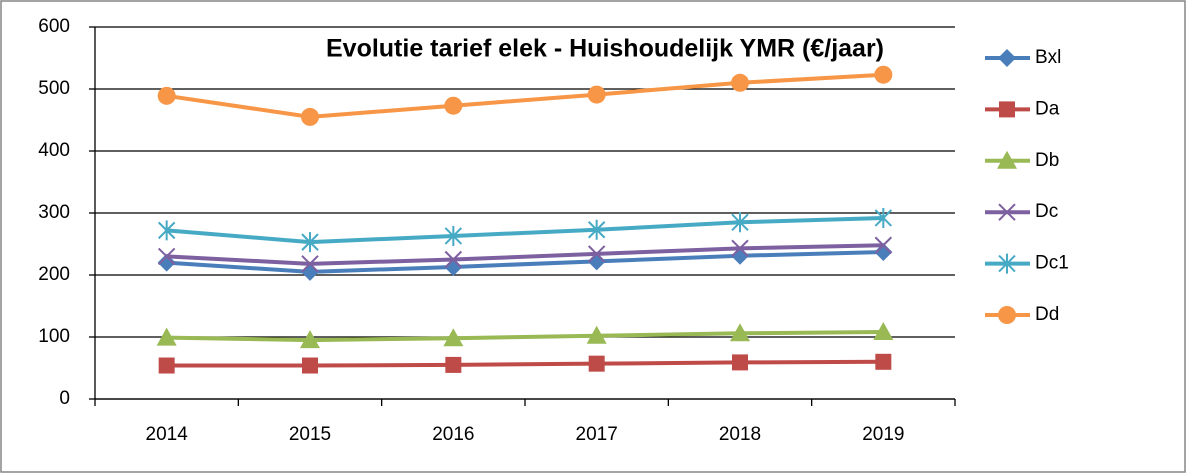 Image resolution: width=1187 pixels, height=474 pixels. Describe the element at coordinates (1047, 108) in the screenshot. I see `legend-label: Da` at that location.